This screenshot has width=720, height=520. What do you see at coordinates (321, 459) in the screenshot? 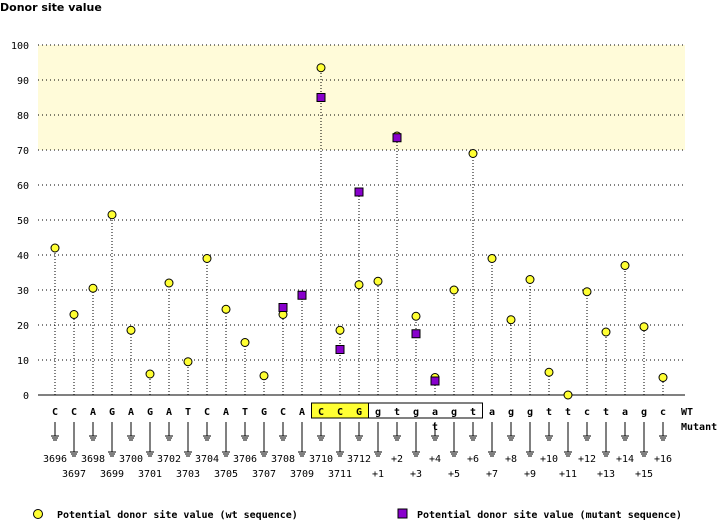
I see `position-label: 3710` at bounding box center [321, 459].